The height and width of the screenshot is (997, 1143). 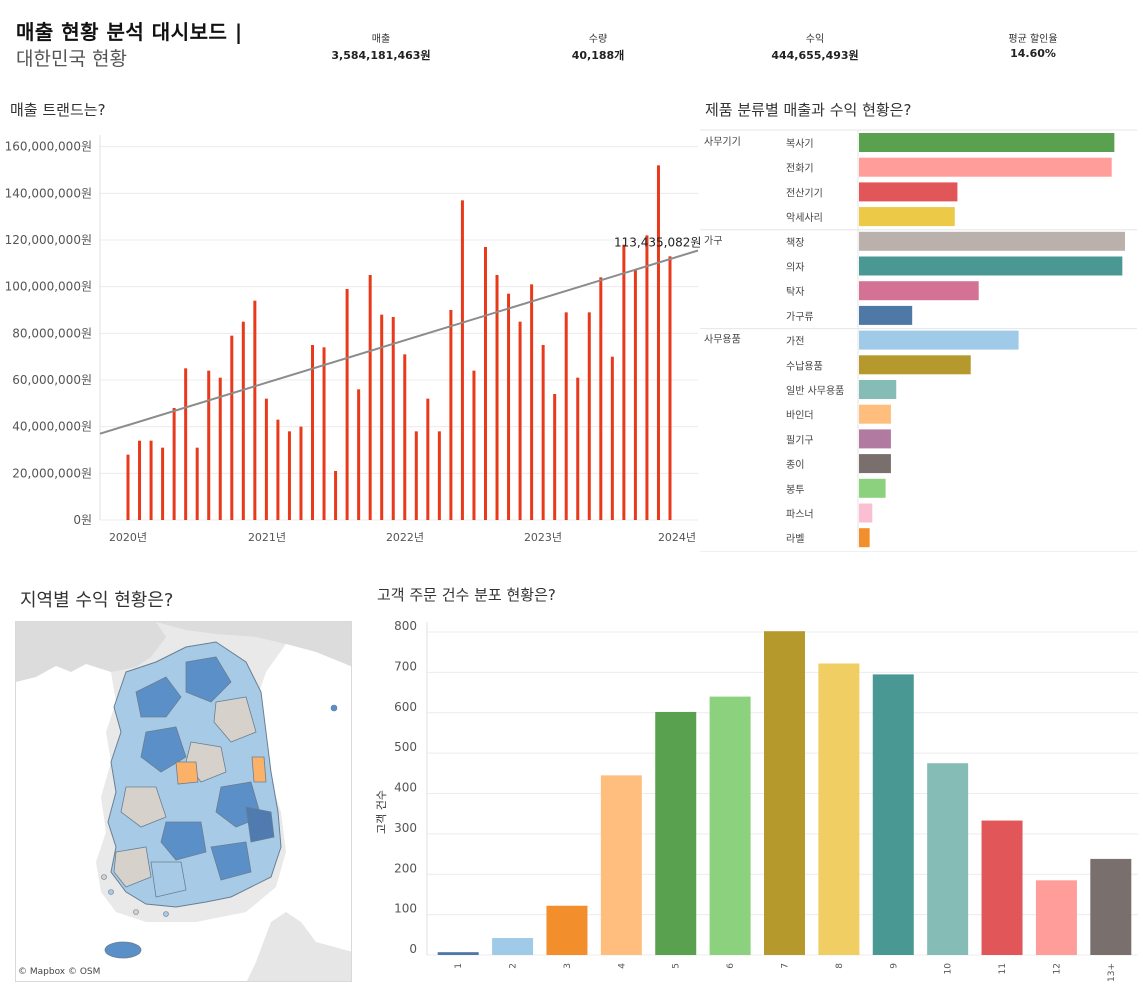 What do you see at coordinates (894, 966) in the screenshot?
I see `orders-x-tick: 9` at bounding box center [894, 966].